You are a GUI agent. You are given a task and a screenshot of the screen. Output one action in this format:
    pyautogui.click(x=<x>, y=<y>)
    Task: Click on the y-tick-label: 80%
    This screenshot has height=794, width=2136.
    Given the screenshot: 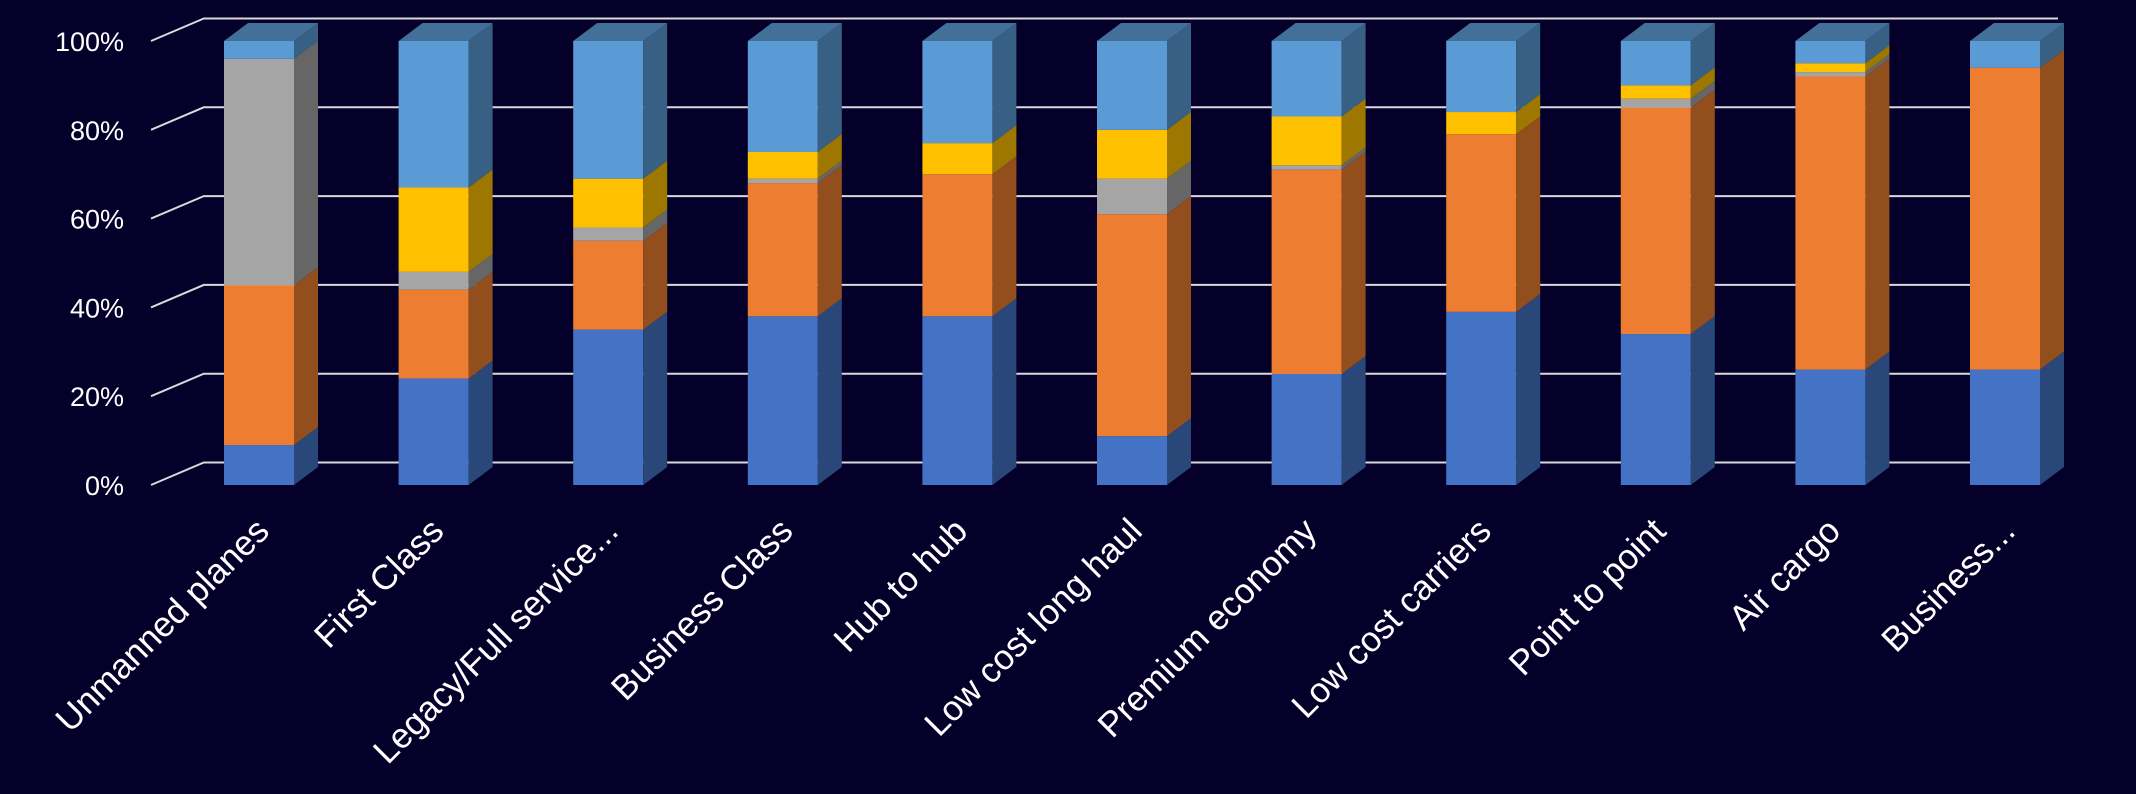 What is the action you would take?
    pyautogui.click(x=97, y=131)
    